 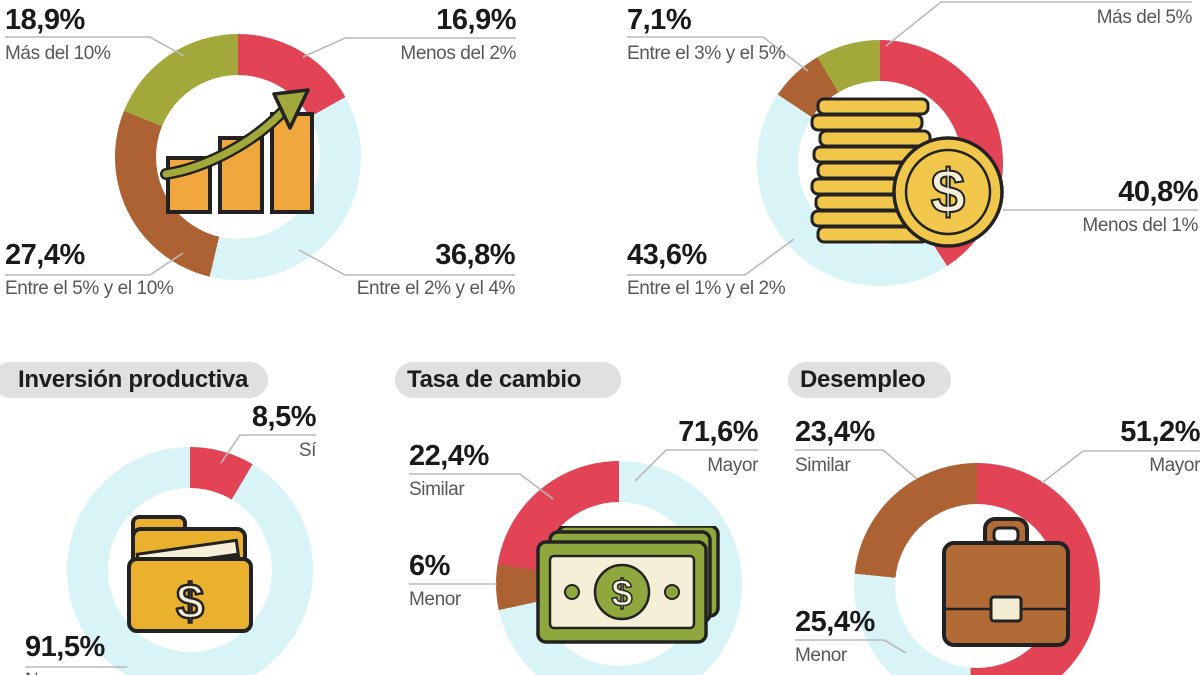 I want to click on folder-dollar-icon: $, so click(x=190, y=574).